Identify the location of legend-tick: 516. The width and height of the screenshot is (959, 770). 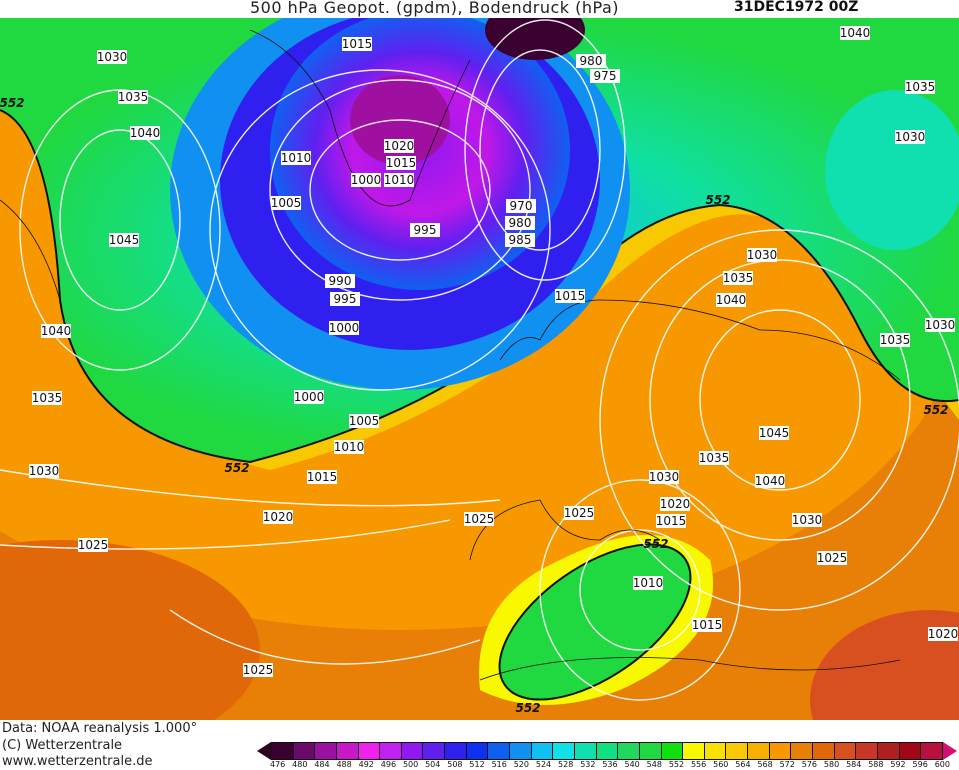
(499, 764).